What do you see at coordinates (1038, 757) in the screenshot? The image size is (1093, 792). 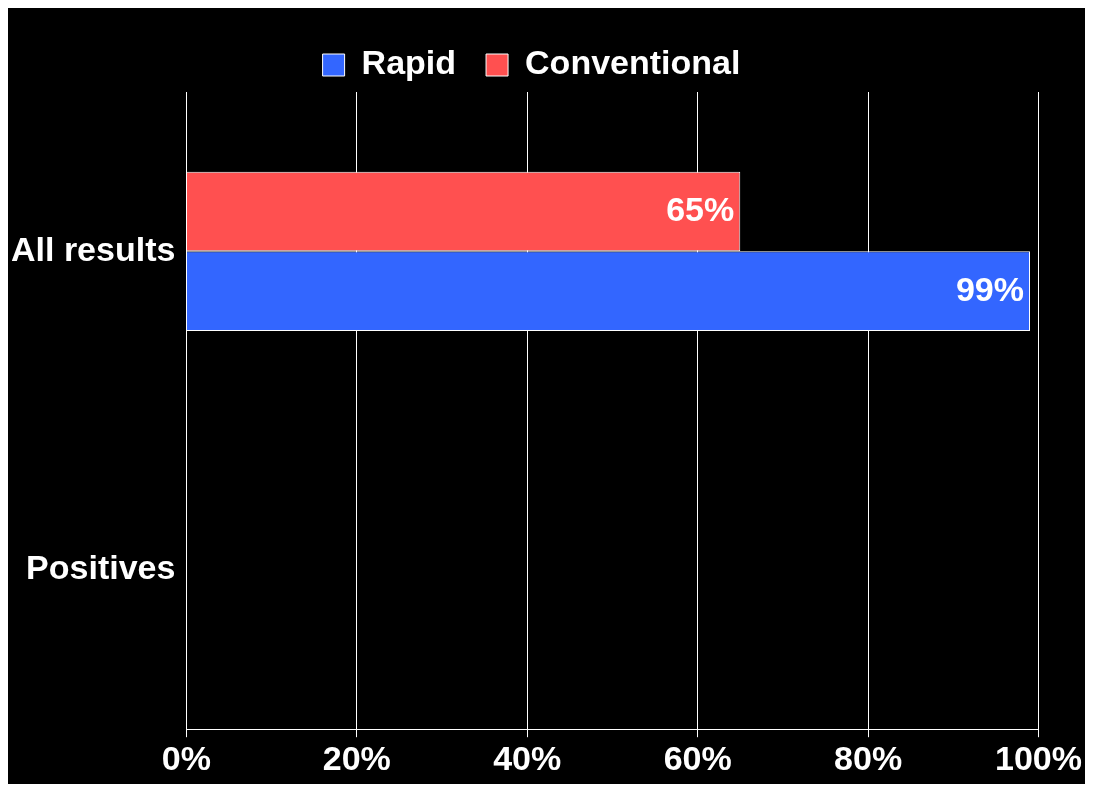 I see `x-tick-label: 100%` at bounding box center [1038, 757].